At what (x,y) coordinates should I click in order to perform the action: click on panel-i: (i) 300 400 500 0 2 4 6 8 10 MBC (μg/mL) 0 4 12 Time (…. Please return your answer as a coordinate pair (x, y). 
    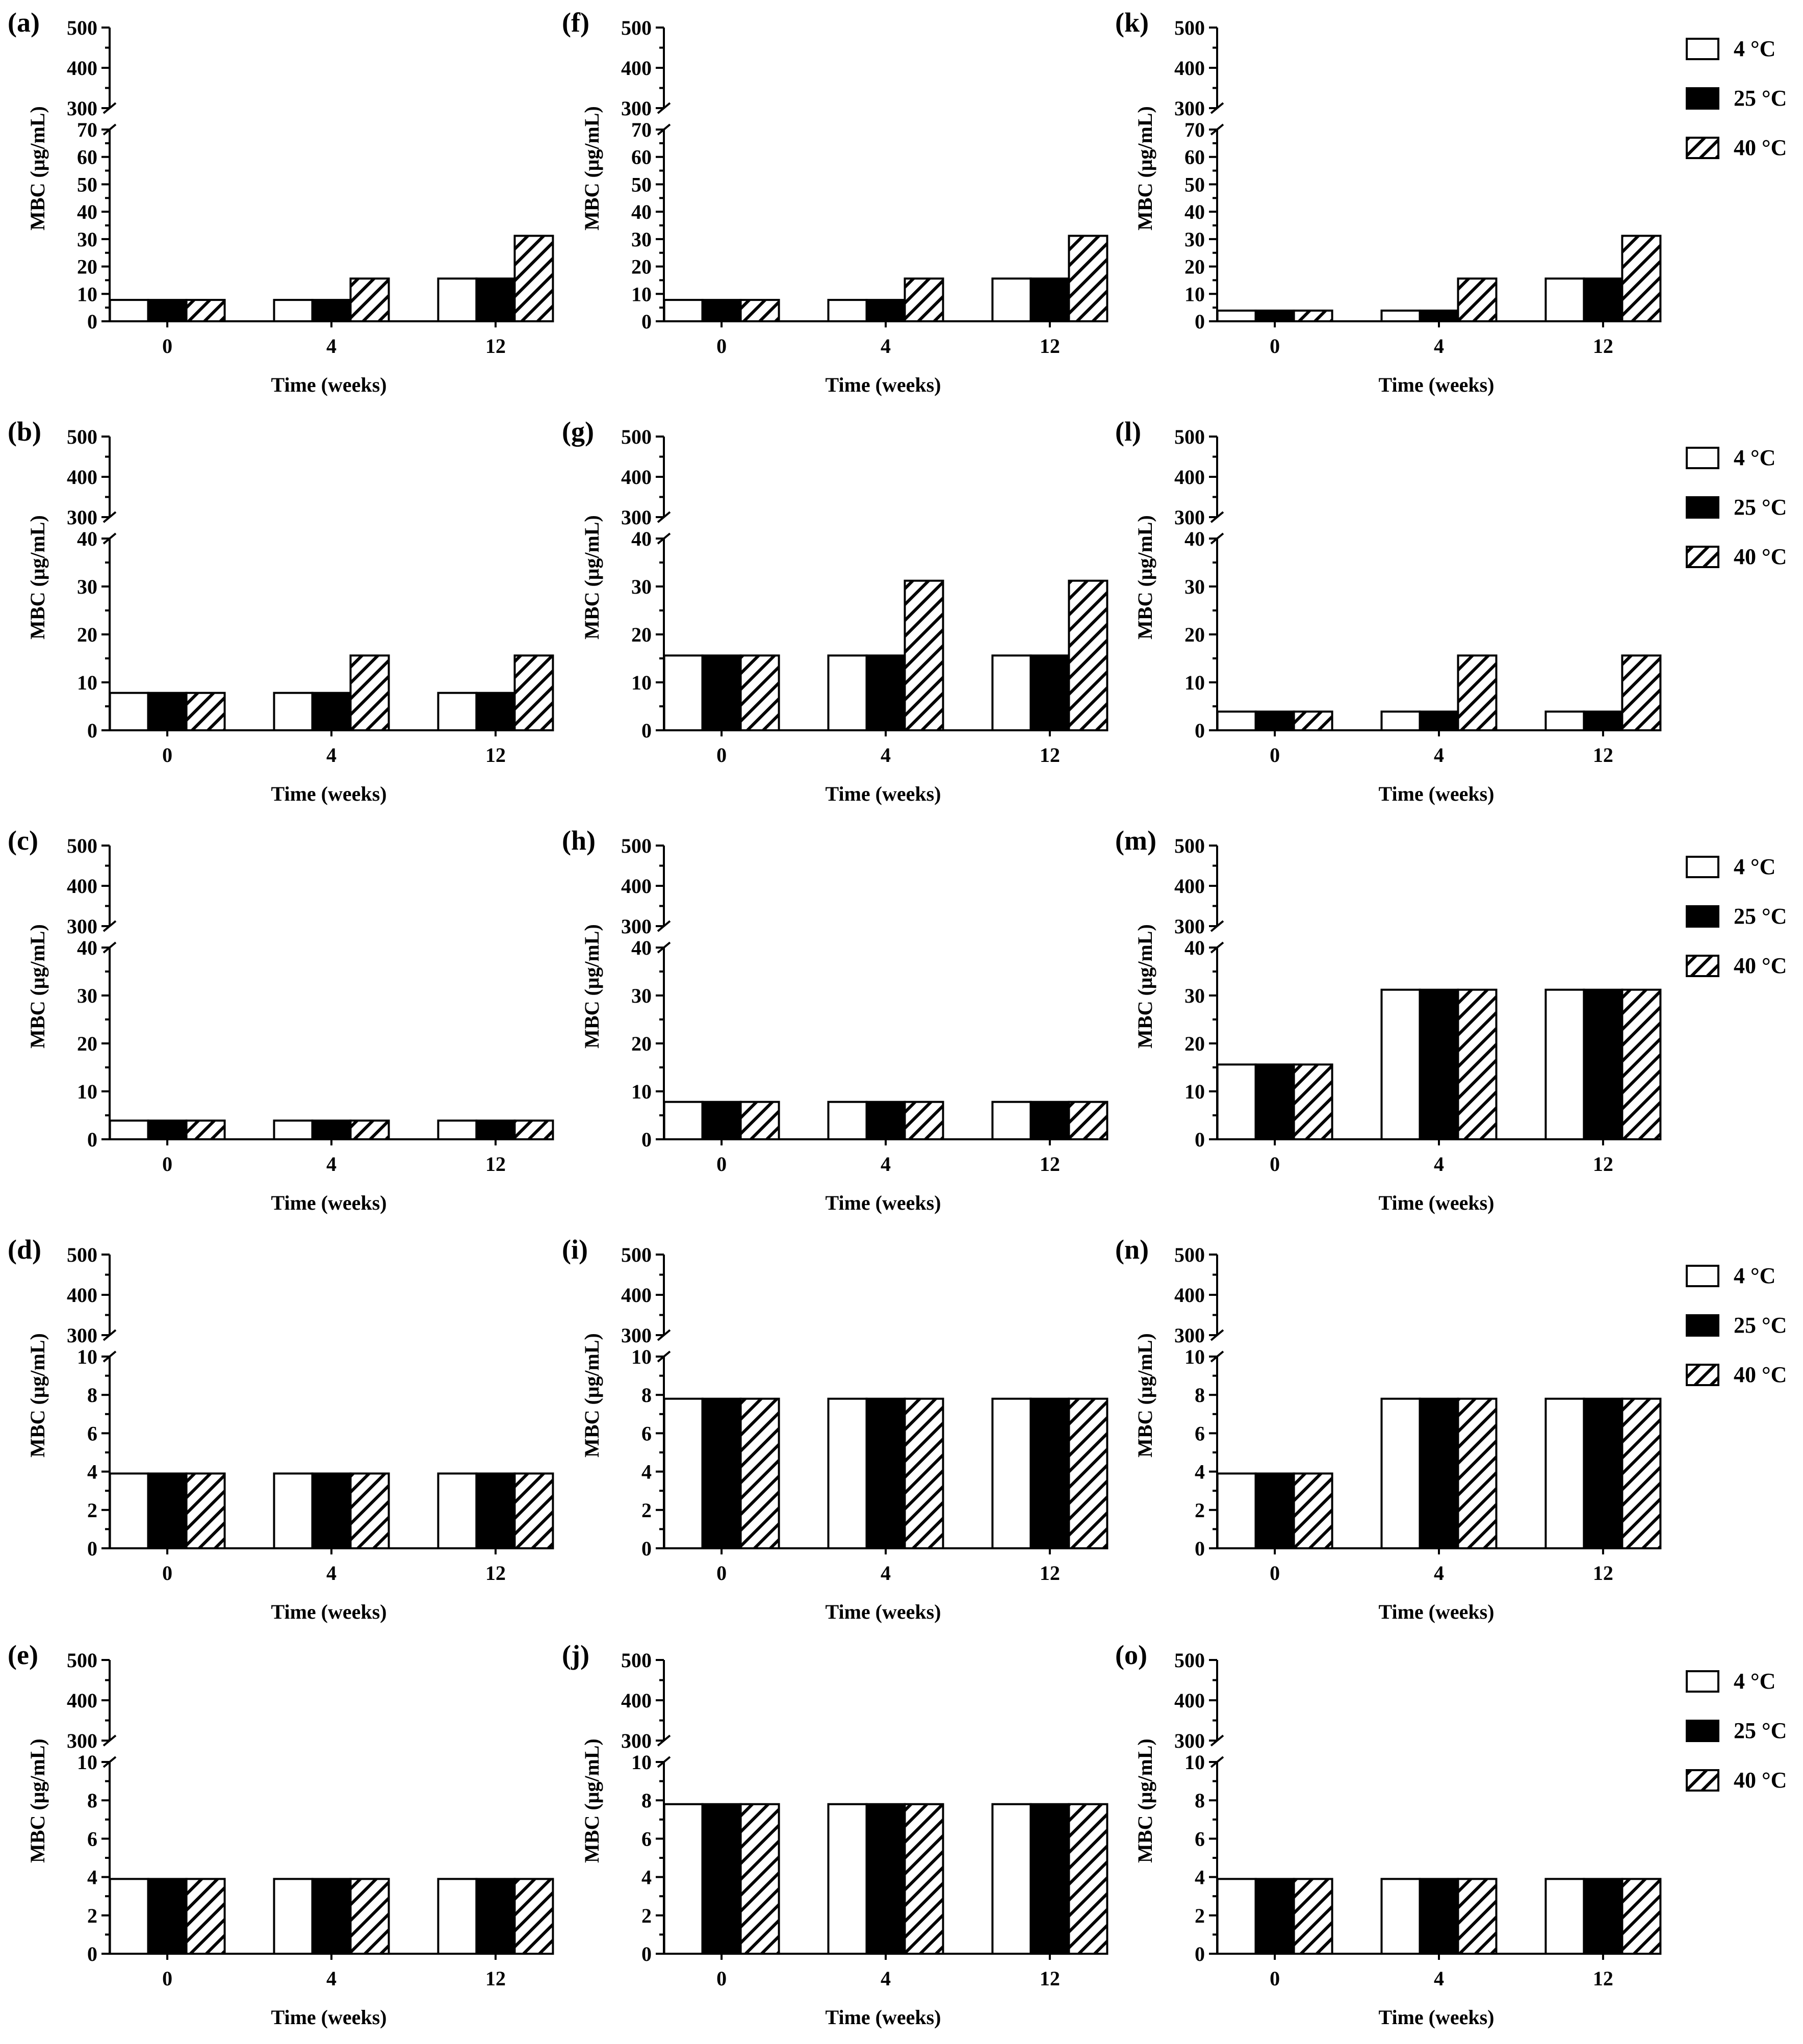
    Looking at the image, I should click on (835, 1429).